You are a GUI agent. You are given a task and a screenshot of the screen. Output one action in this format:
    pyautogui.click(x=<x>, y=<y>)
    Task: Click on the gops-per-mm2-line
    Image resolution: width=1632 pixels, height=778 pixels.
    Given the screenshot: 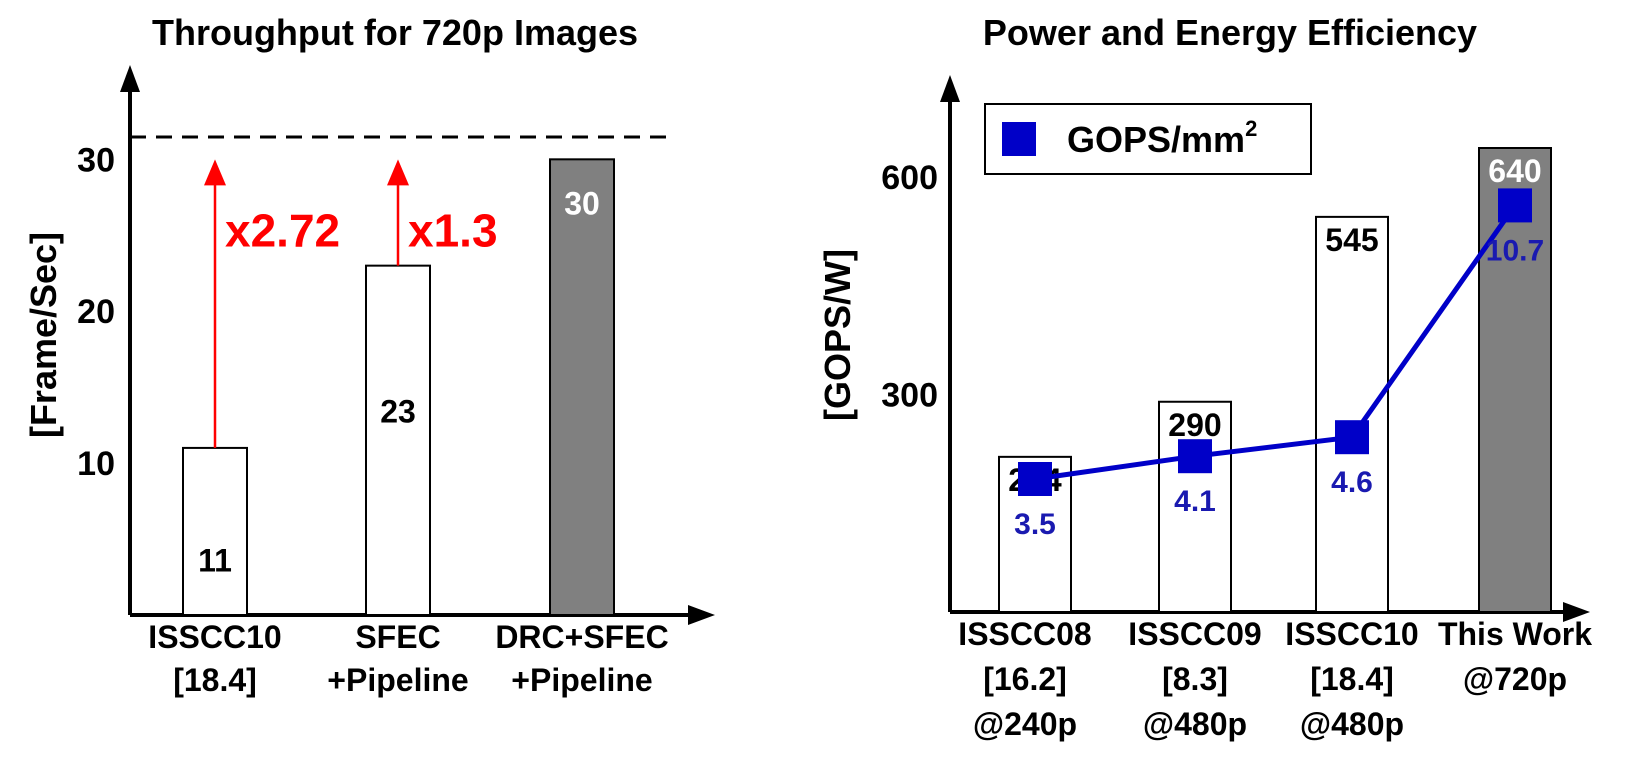 What is the action you would take?
    pyautogui.click(x=1276, y=342)
    